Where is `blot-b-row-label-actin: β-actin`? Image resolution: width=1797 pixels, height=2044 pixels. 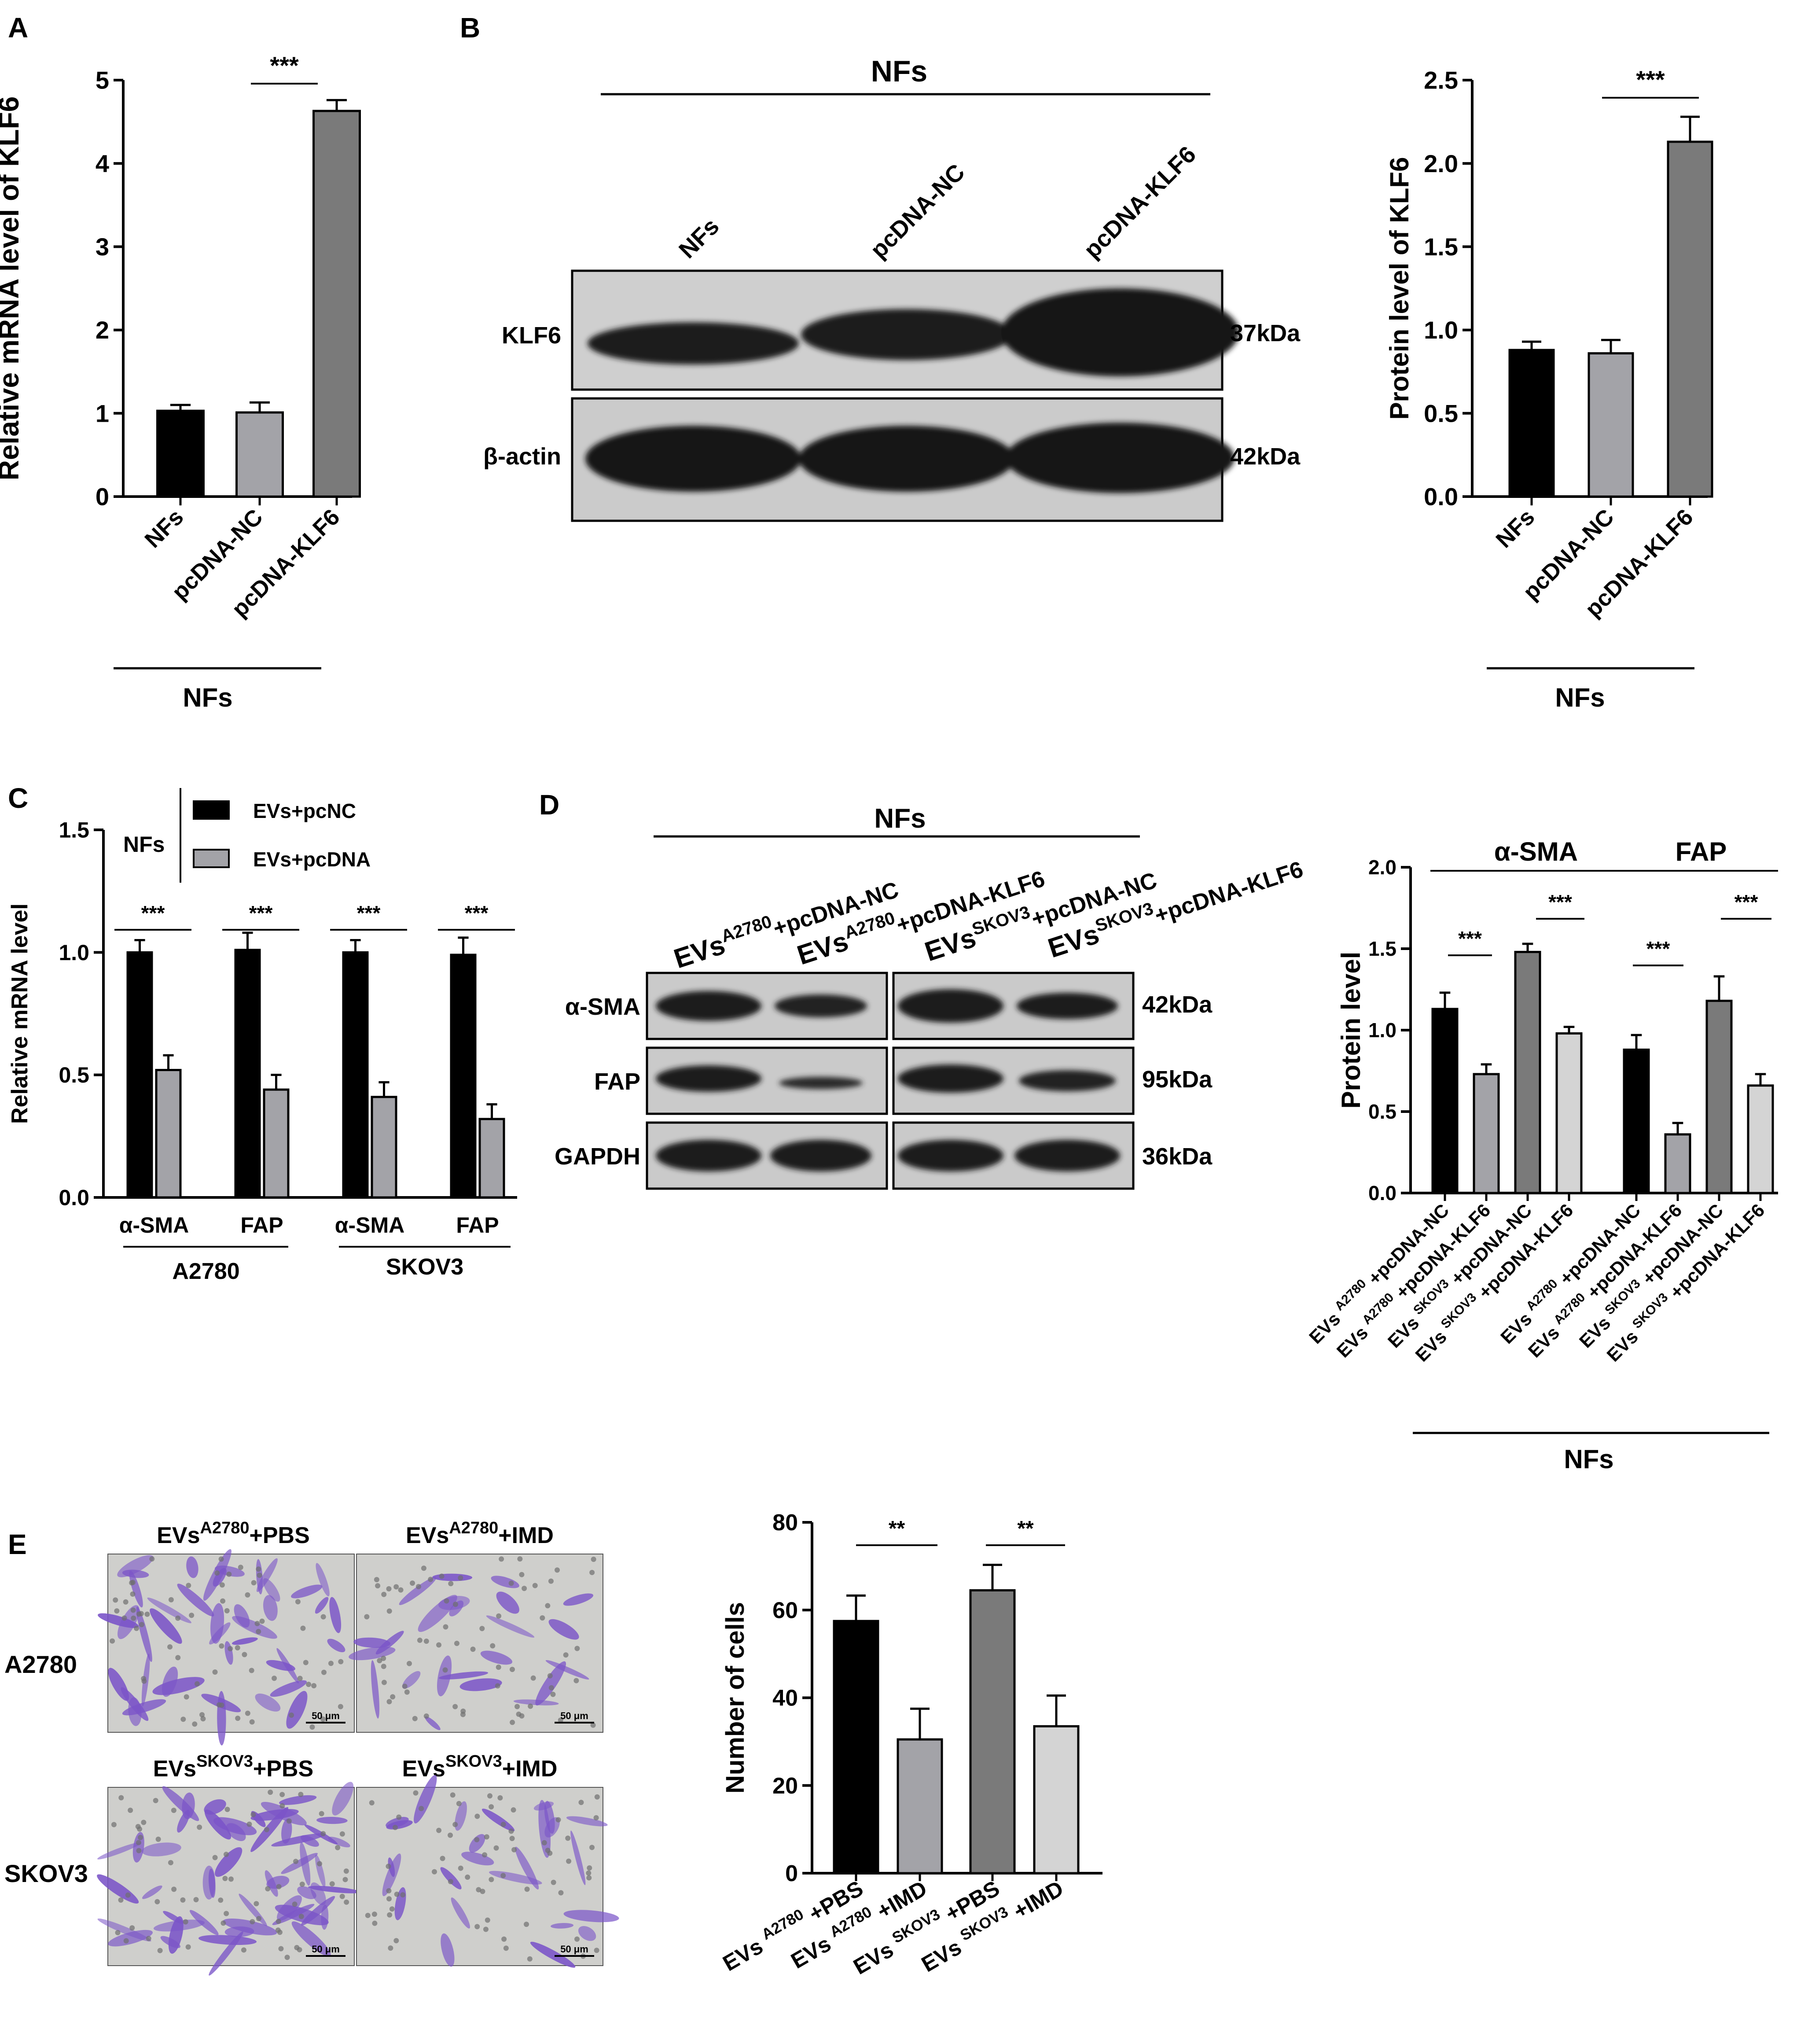
blot-b-row-label-actin: β-actin is located at coordinates (522, 456).